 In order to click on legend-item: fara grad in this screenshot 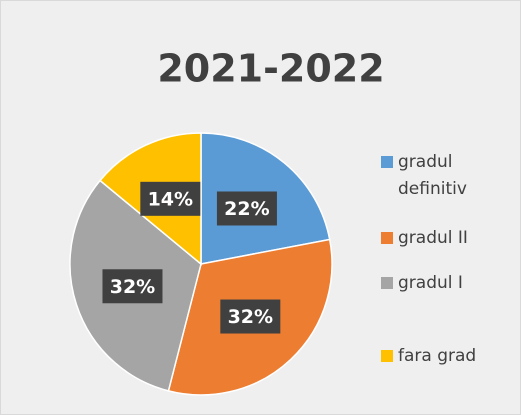, I will do `click(447, 356)`.